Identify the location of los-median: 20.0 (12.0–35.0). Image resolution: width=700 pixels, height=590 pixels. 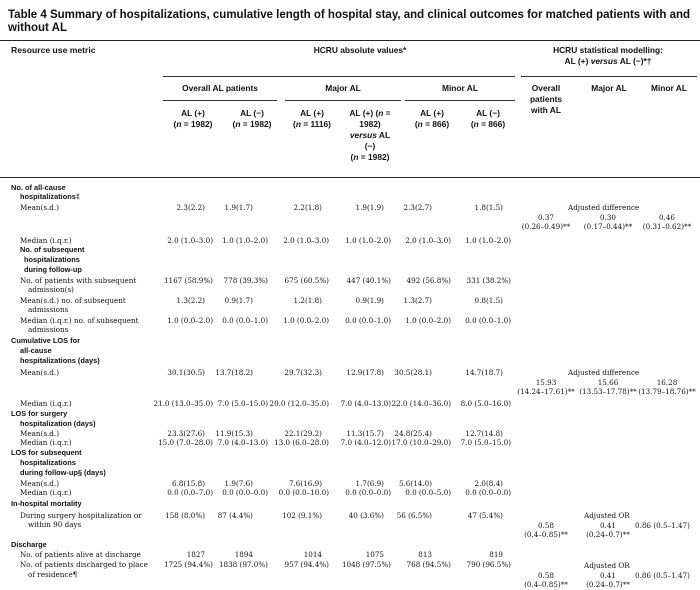
(299, 403).